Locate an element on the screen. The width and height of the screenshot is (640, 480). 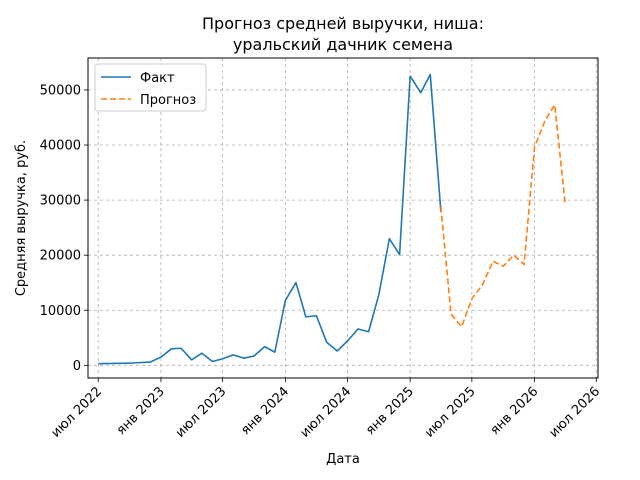
y-tick-label: 30000 is located at coordinates (60, 201).